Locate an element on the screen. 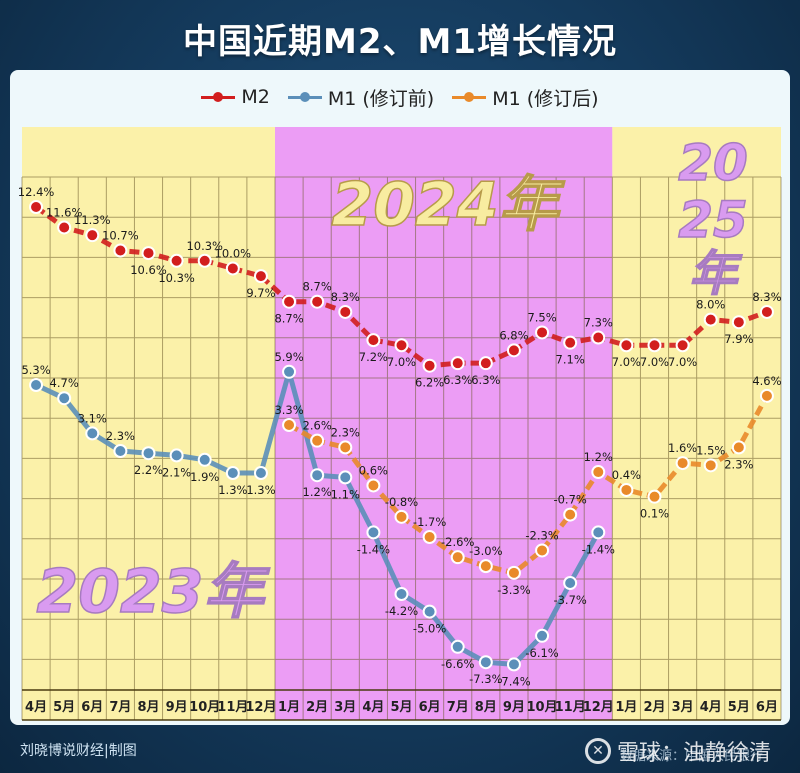 This screenshot has width=800, height=773. data-label: 8.0% is located at coordinates (710, 305).